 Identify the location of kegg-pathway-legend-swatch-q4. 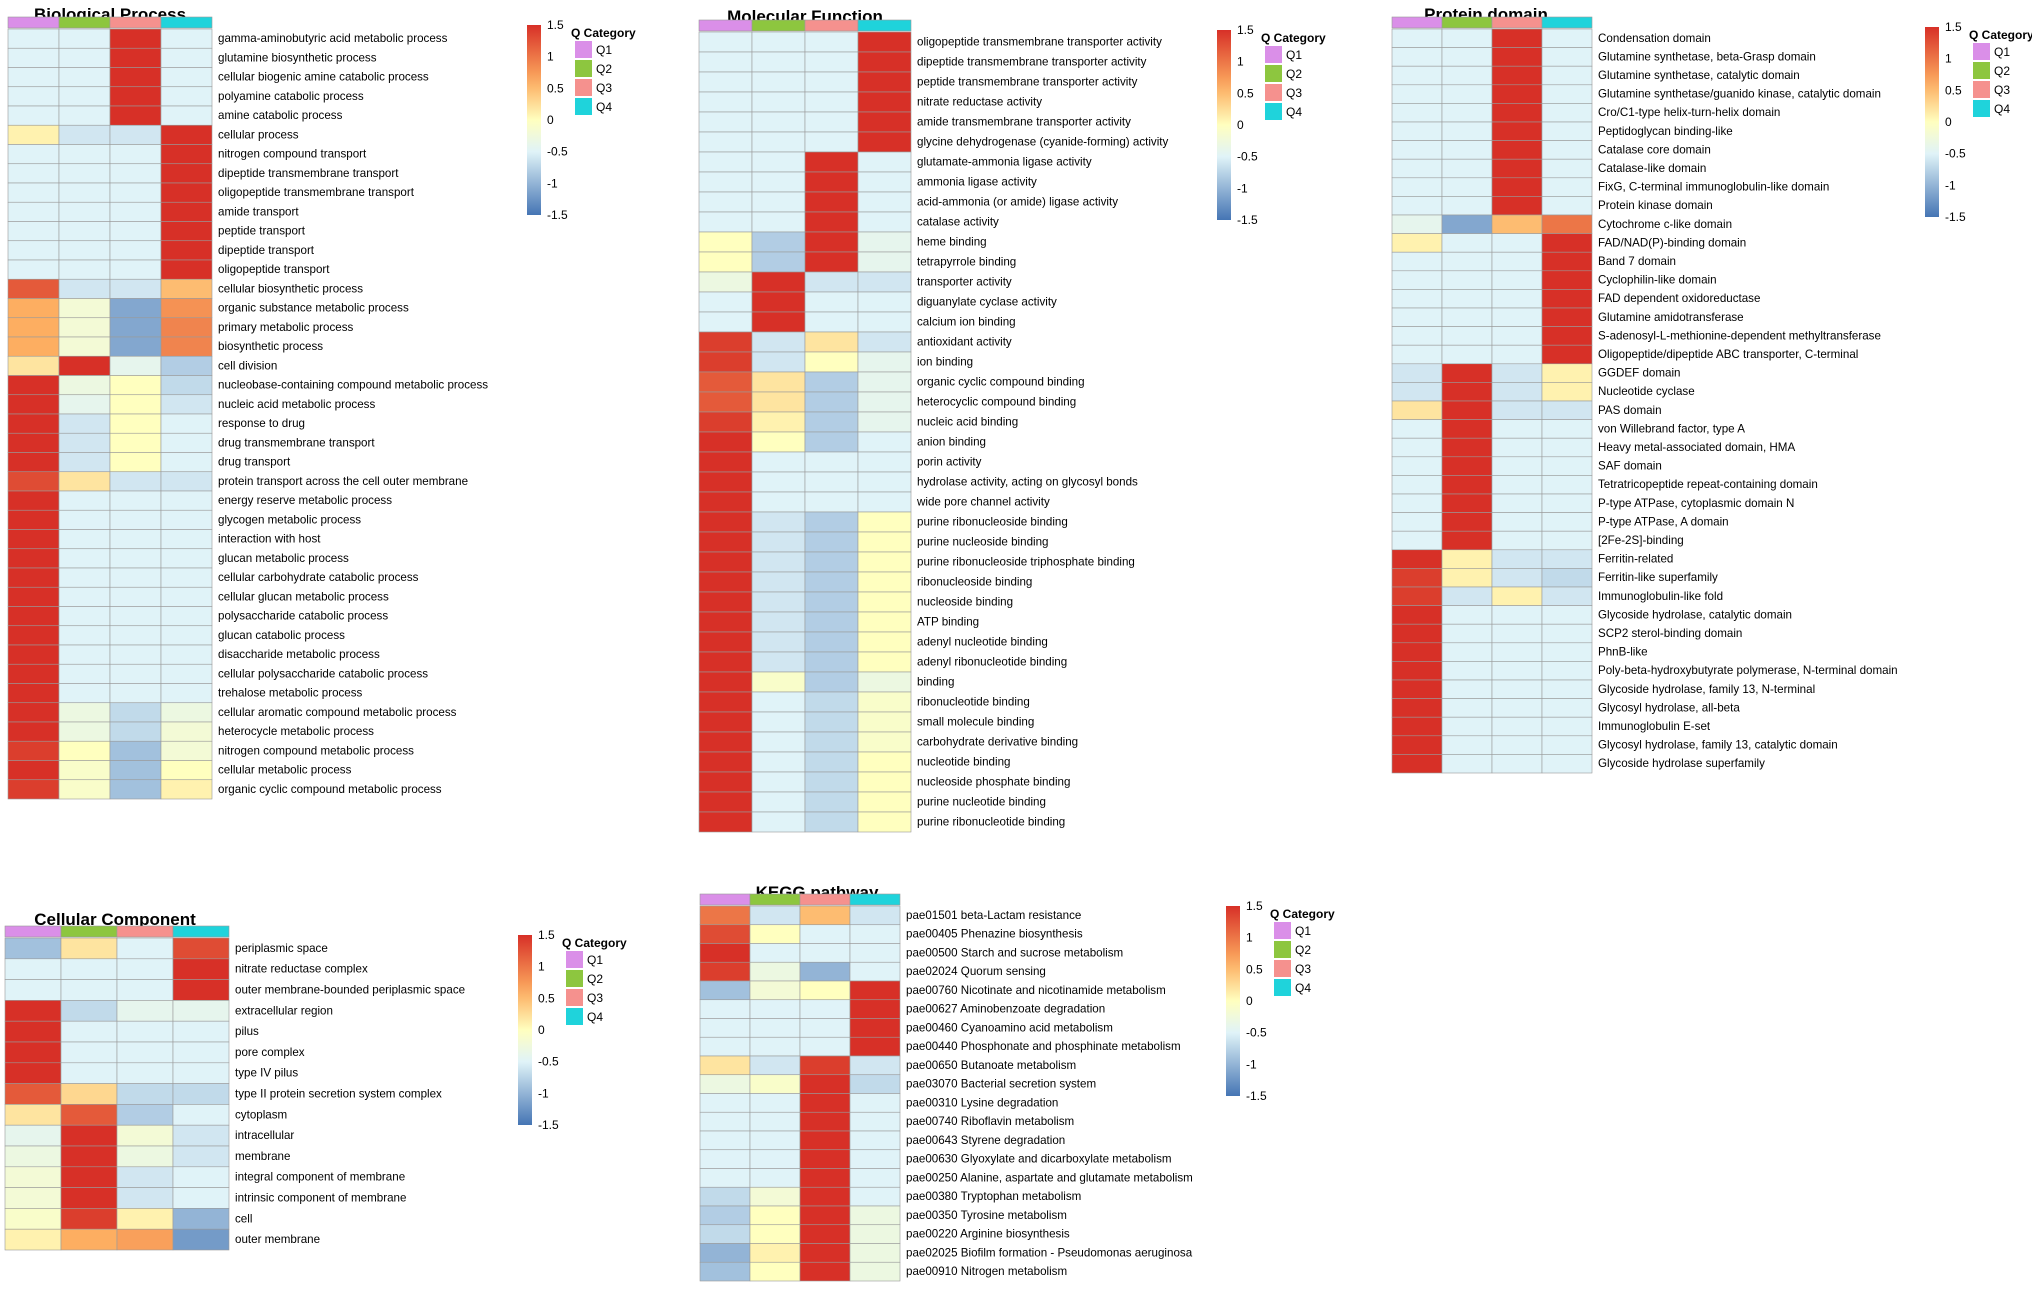
(1282, 987).